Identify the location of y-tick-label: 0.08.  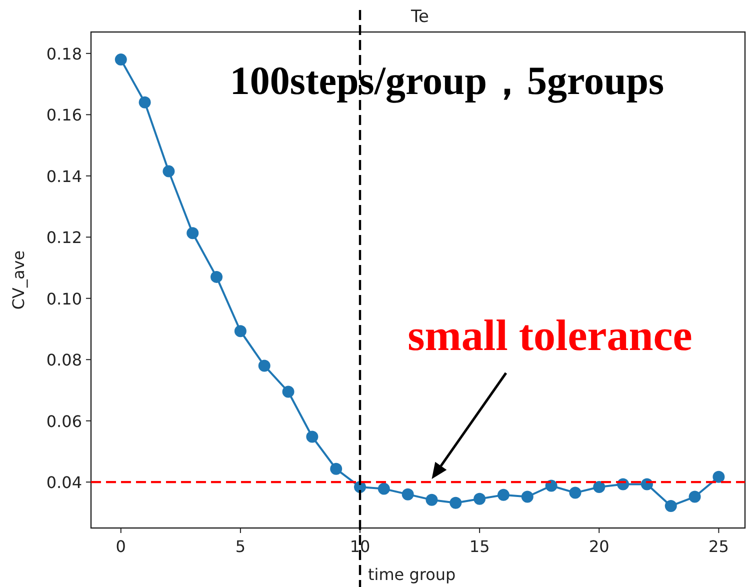
(64, 360).